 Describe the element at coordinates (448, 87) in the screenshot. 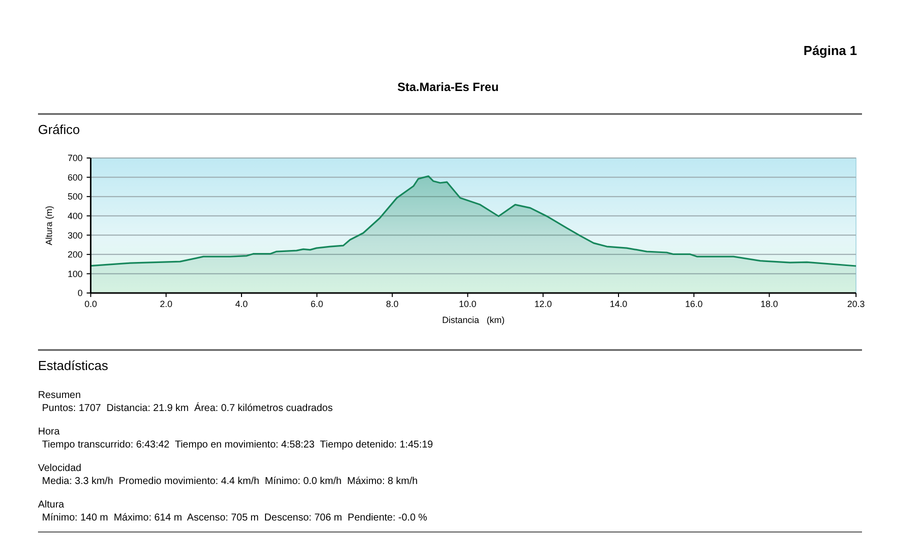

I see `chart-title: Sta.Maria-Es Freu` at that location.